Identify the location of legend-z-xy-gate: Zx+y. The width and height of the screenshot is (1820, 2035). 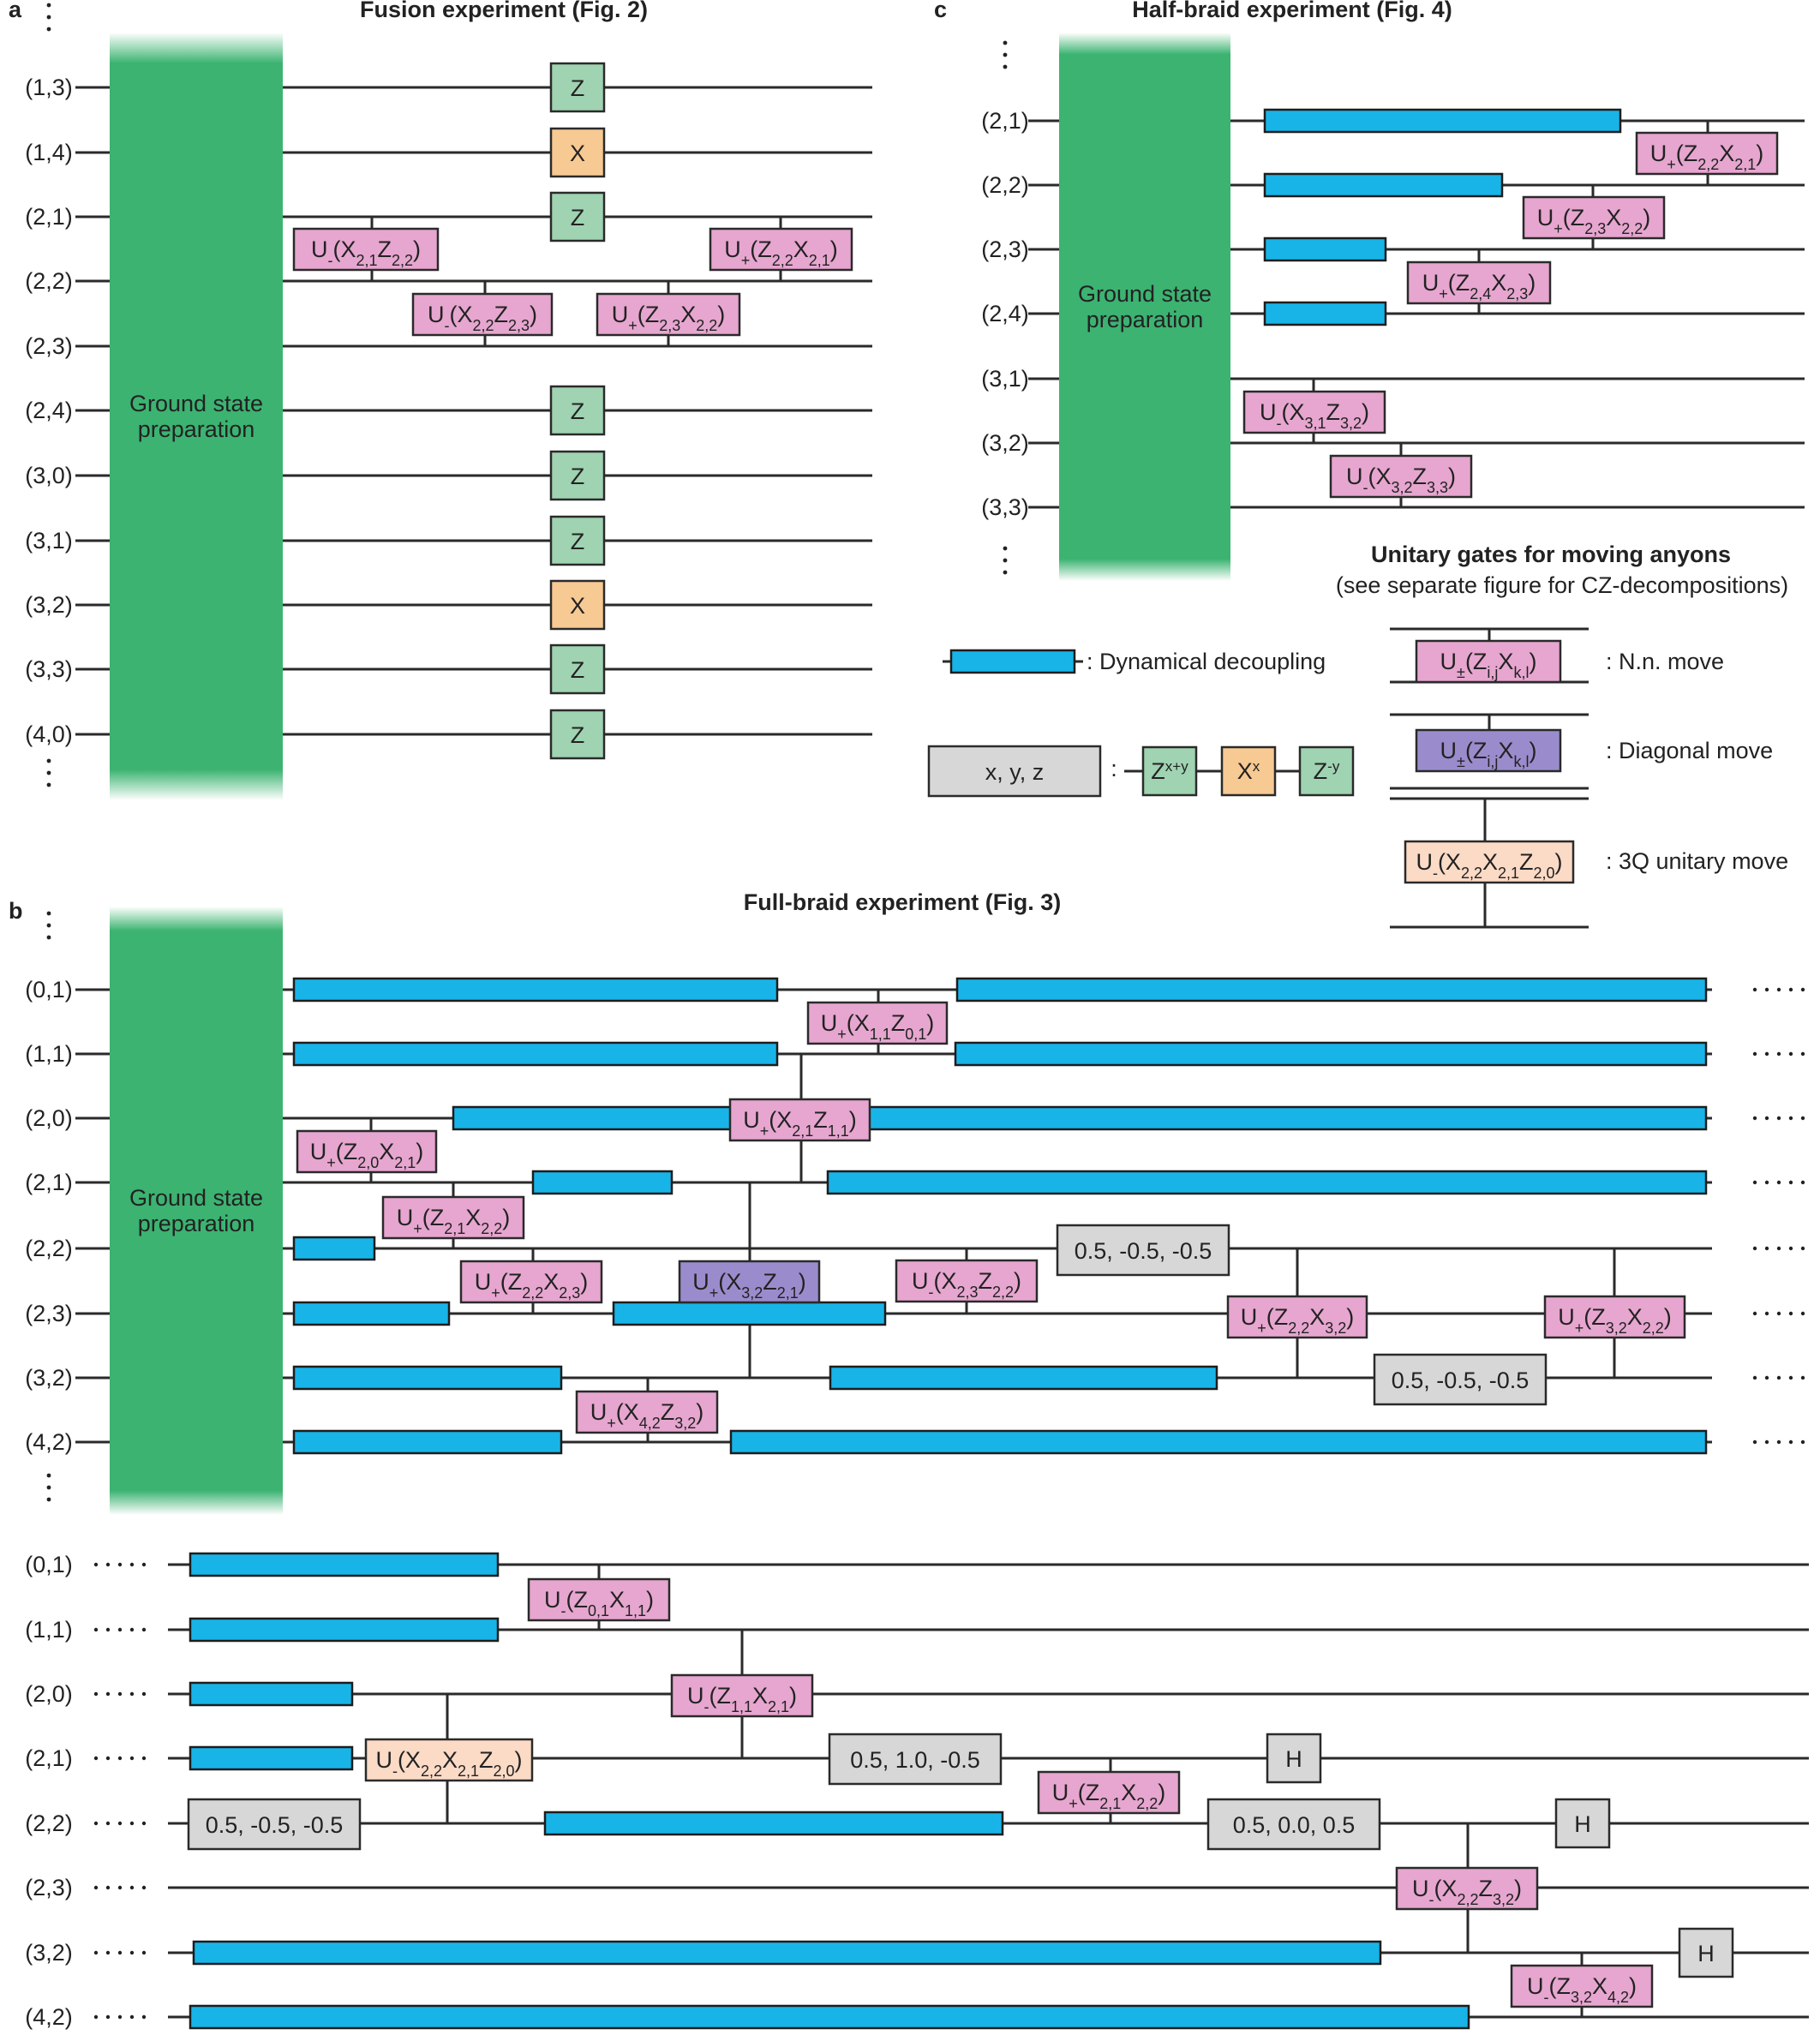
(1169, 771).